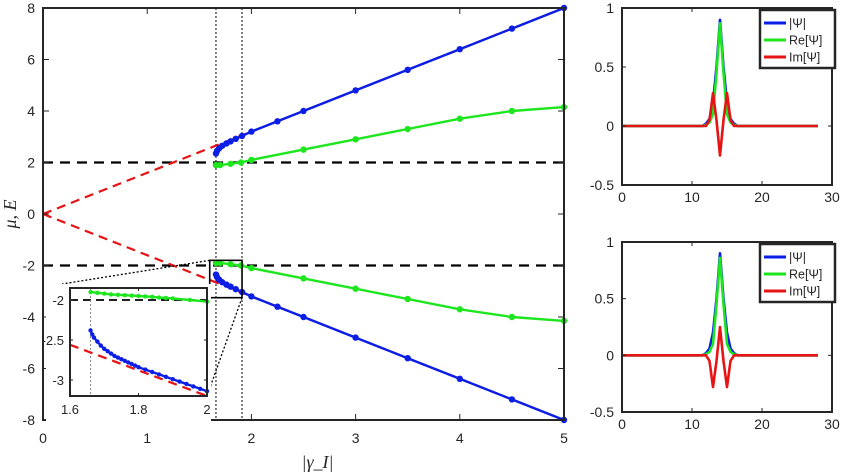 Image resolution: width=851 pixels, height=475 pixels. What do you see at coordinates (29, 266) in the screenshot?
I see `main-ytick-label: -2` at bounding box center [29, 266].